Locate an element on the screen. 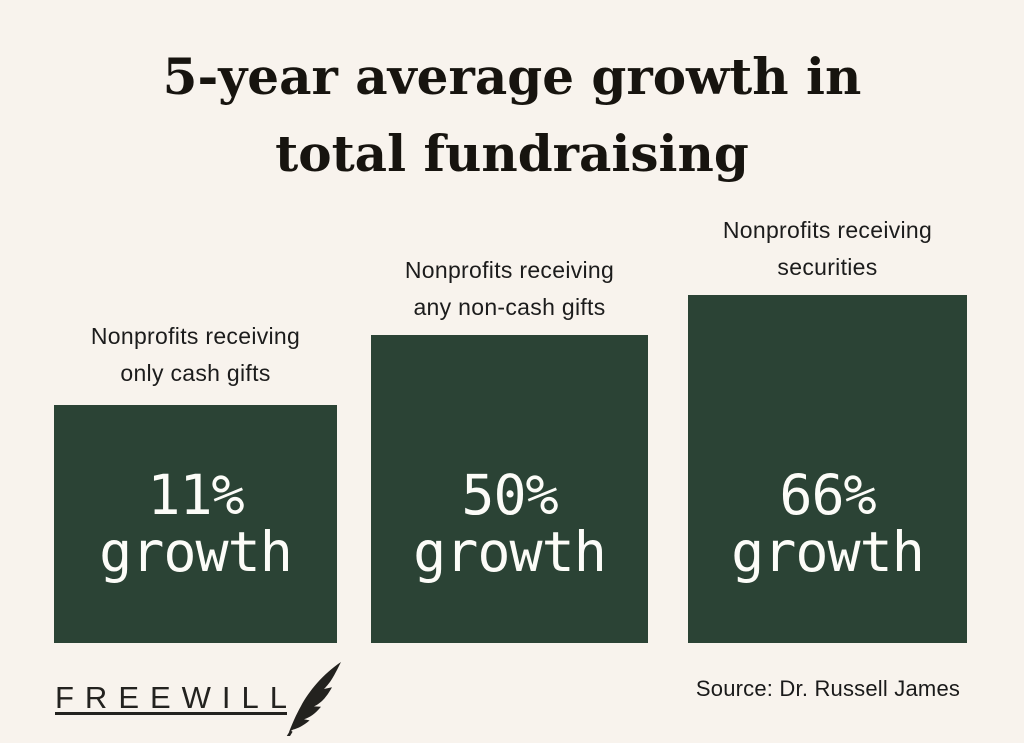  freewill-logo: FREEWILL is located at coordinates (198, 700).